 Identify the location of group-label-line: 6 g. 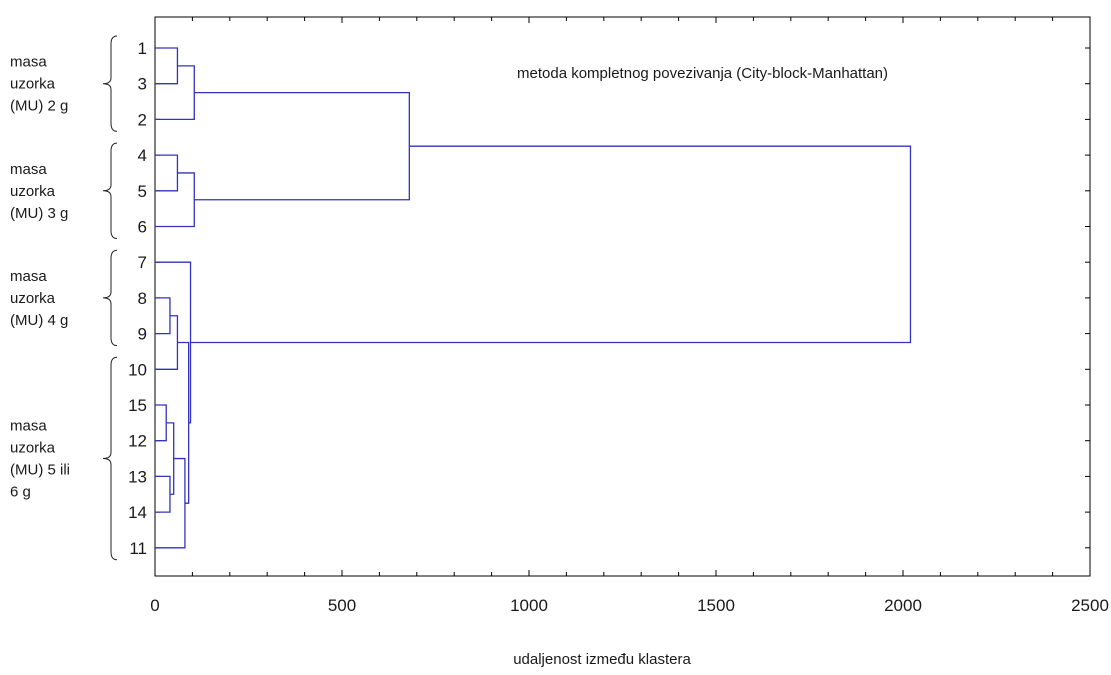
(20, 492).